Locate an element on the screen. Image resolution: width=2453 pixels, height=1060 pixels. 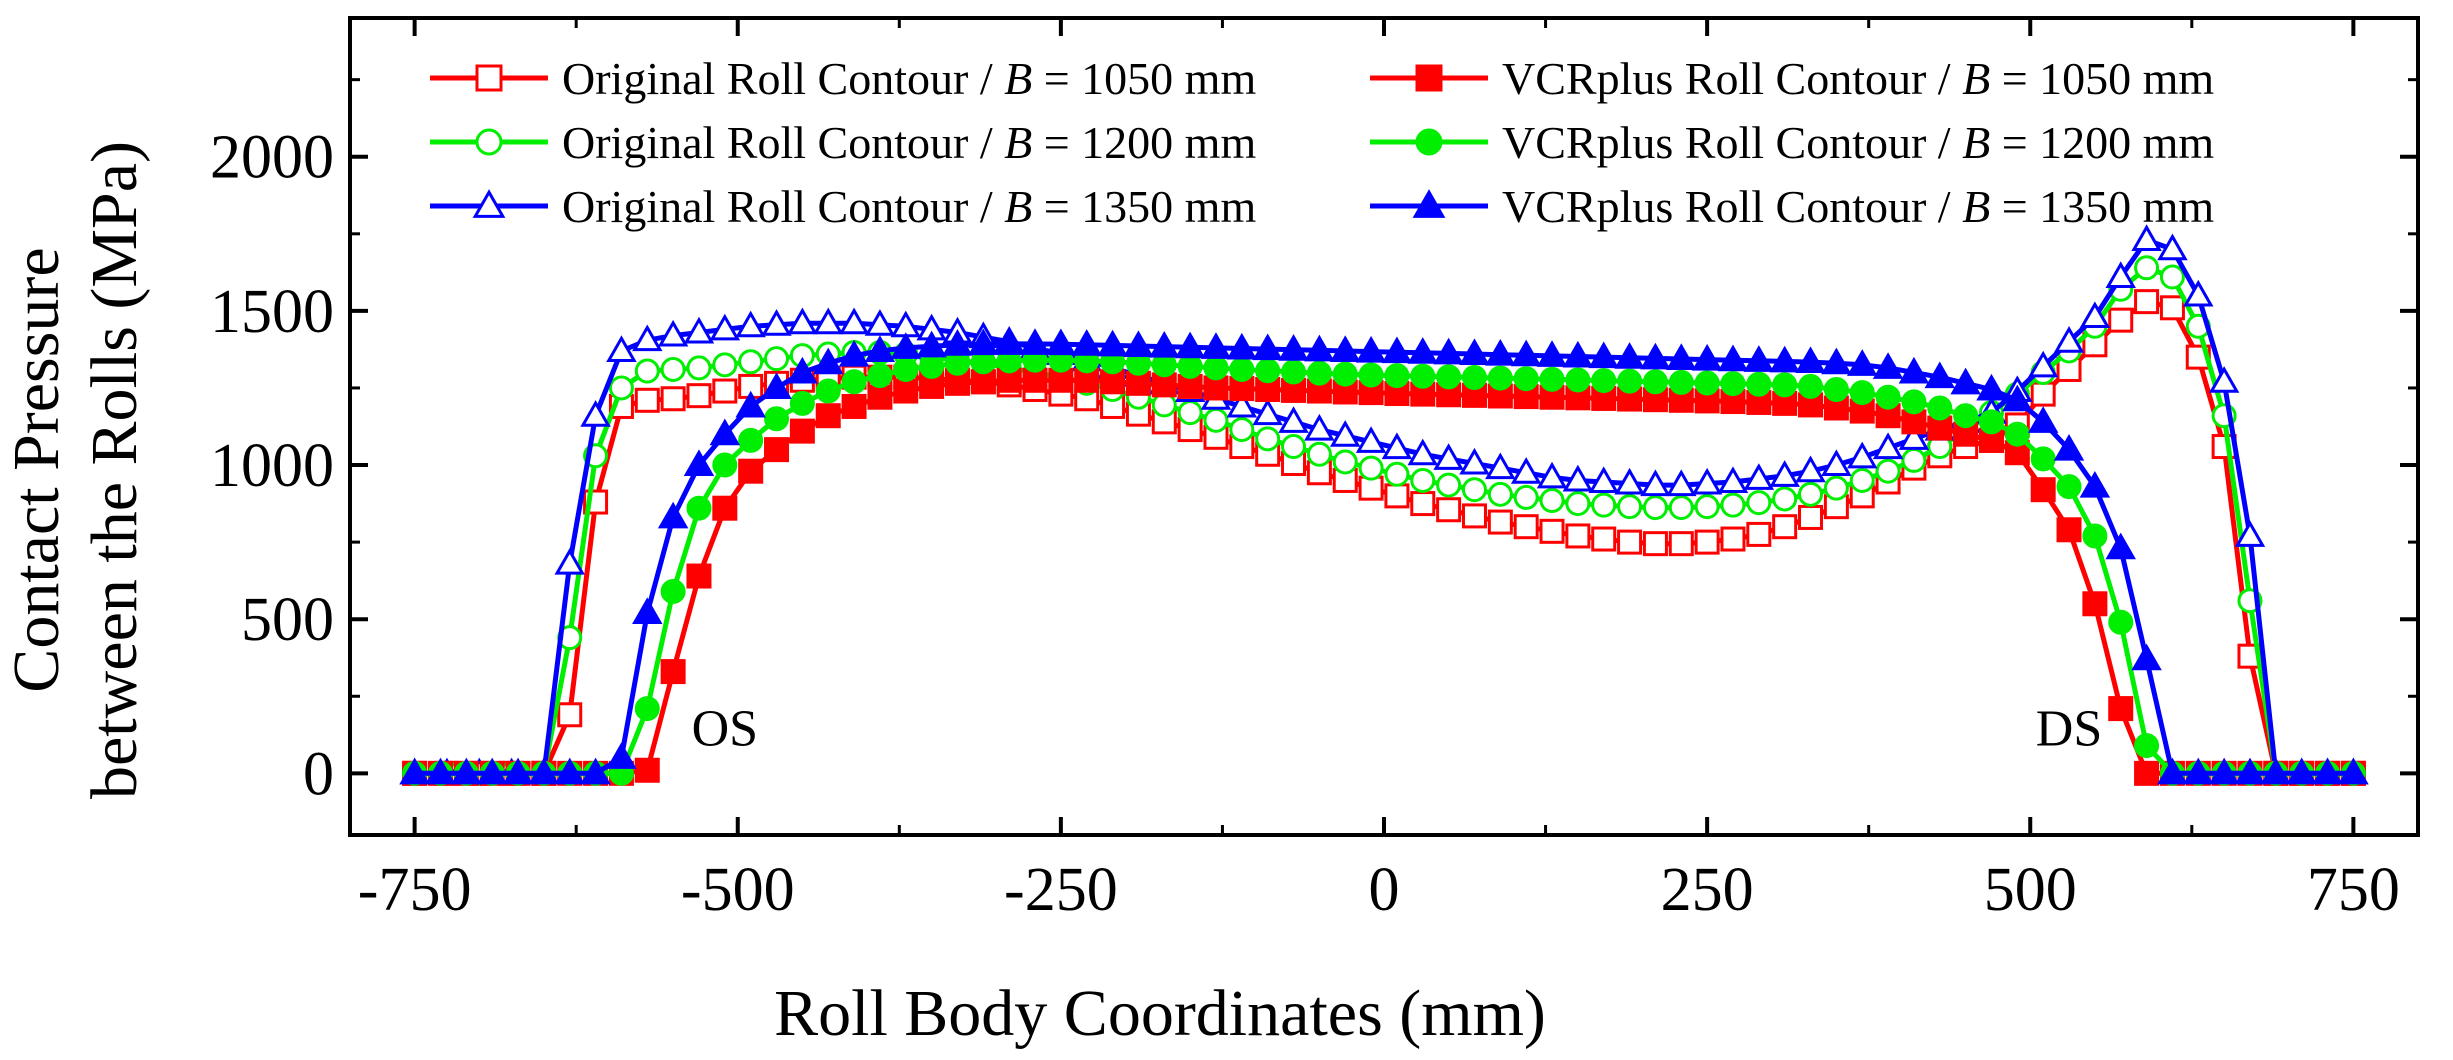
legend-entry: VCRplus Roll Contour / B = 1200 mm is located at coordinates (1792, 142).